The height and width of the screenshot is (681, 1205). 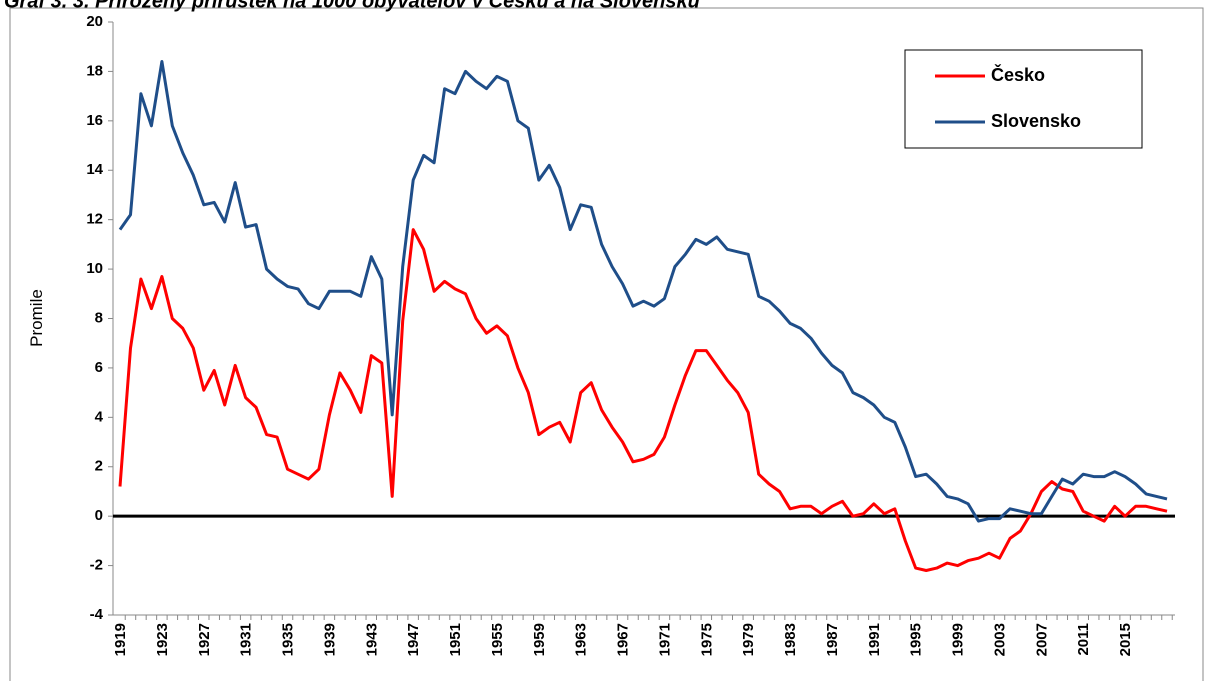 I want to click on y-tick-label: -4, so click(x=97, y=614).